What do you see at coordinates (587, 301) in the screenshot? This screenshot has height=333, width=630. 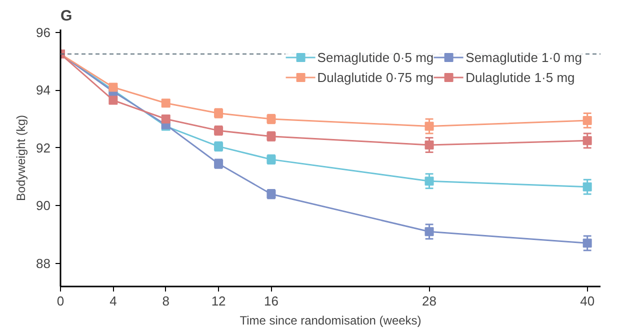 I see `x-tick-label: 40` at bounding box center [587, 301].